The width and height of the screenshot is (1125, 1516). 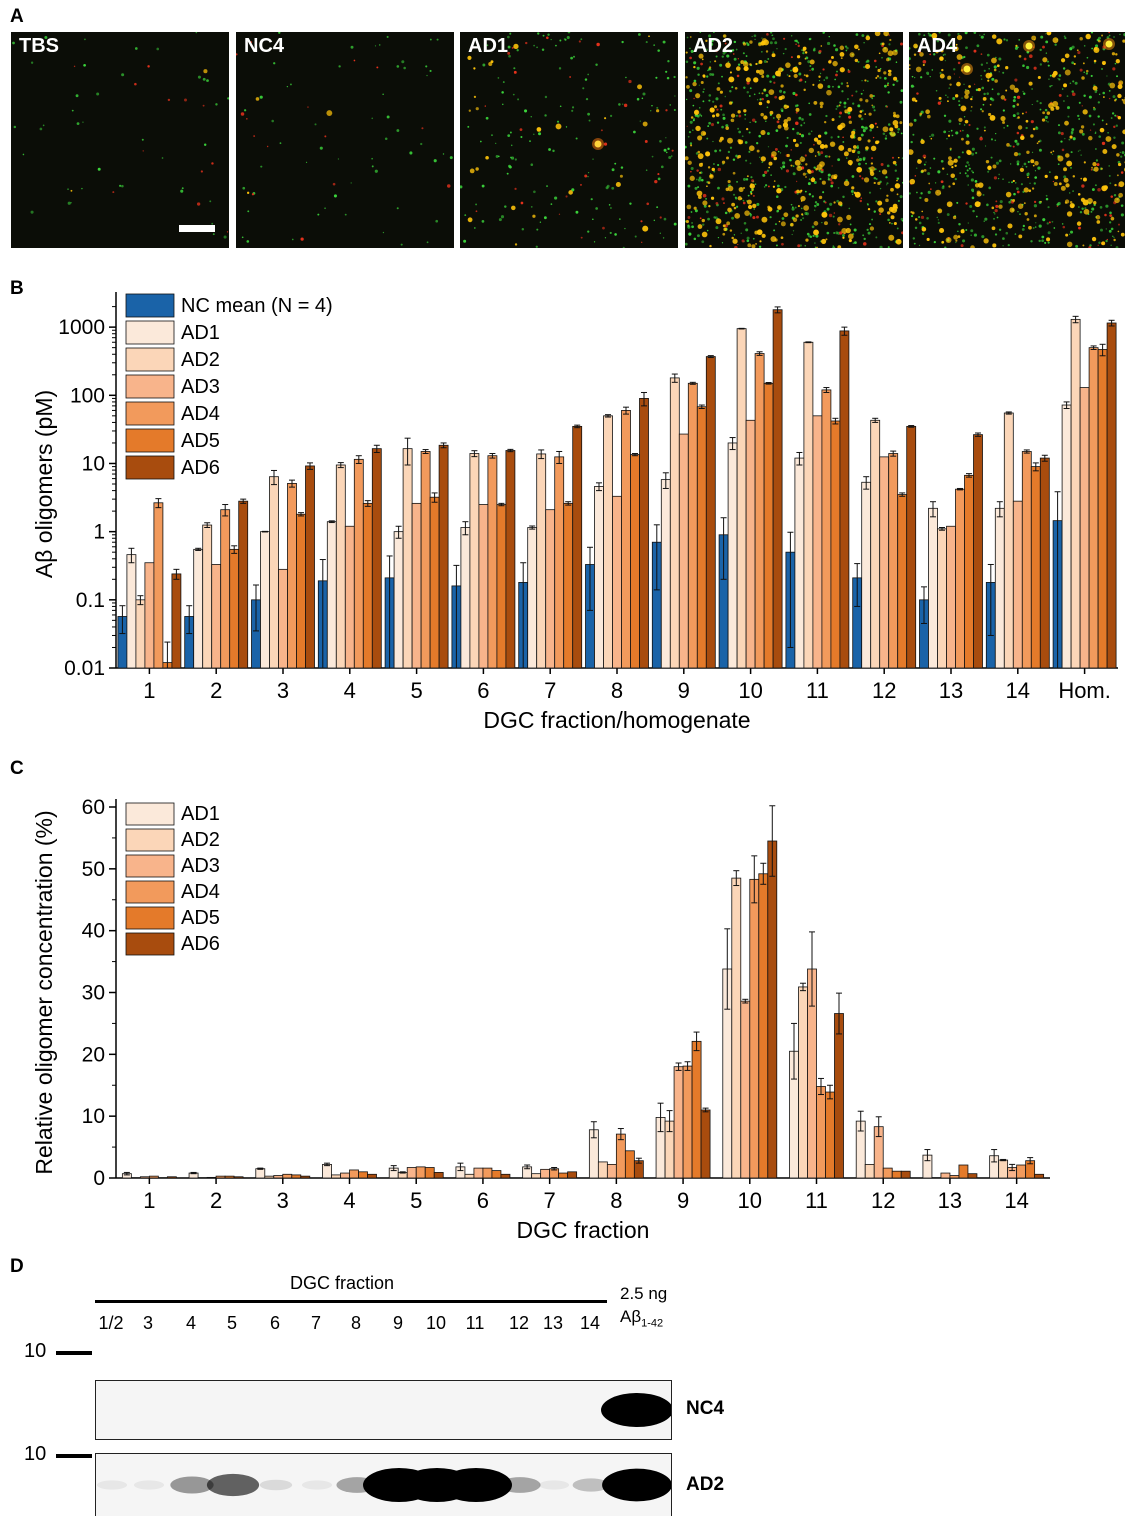 I want to click on lane-label: 4, so click(x=191, y=1323).